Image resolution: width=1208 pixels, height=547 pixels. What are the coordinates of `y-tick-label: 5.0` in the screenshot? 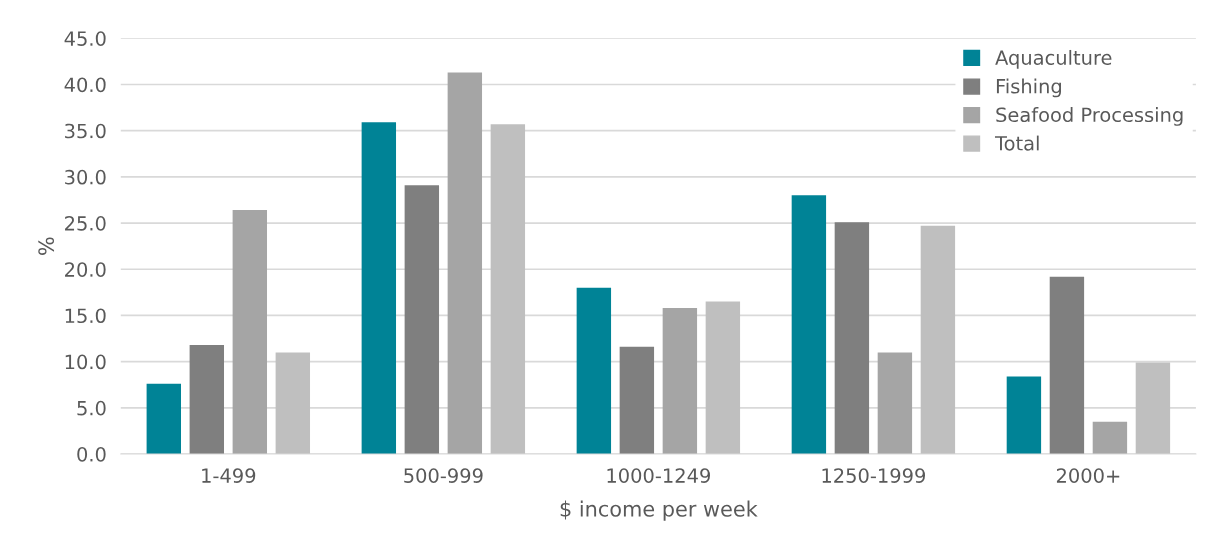 It's located at (91, 408).